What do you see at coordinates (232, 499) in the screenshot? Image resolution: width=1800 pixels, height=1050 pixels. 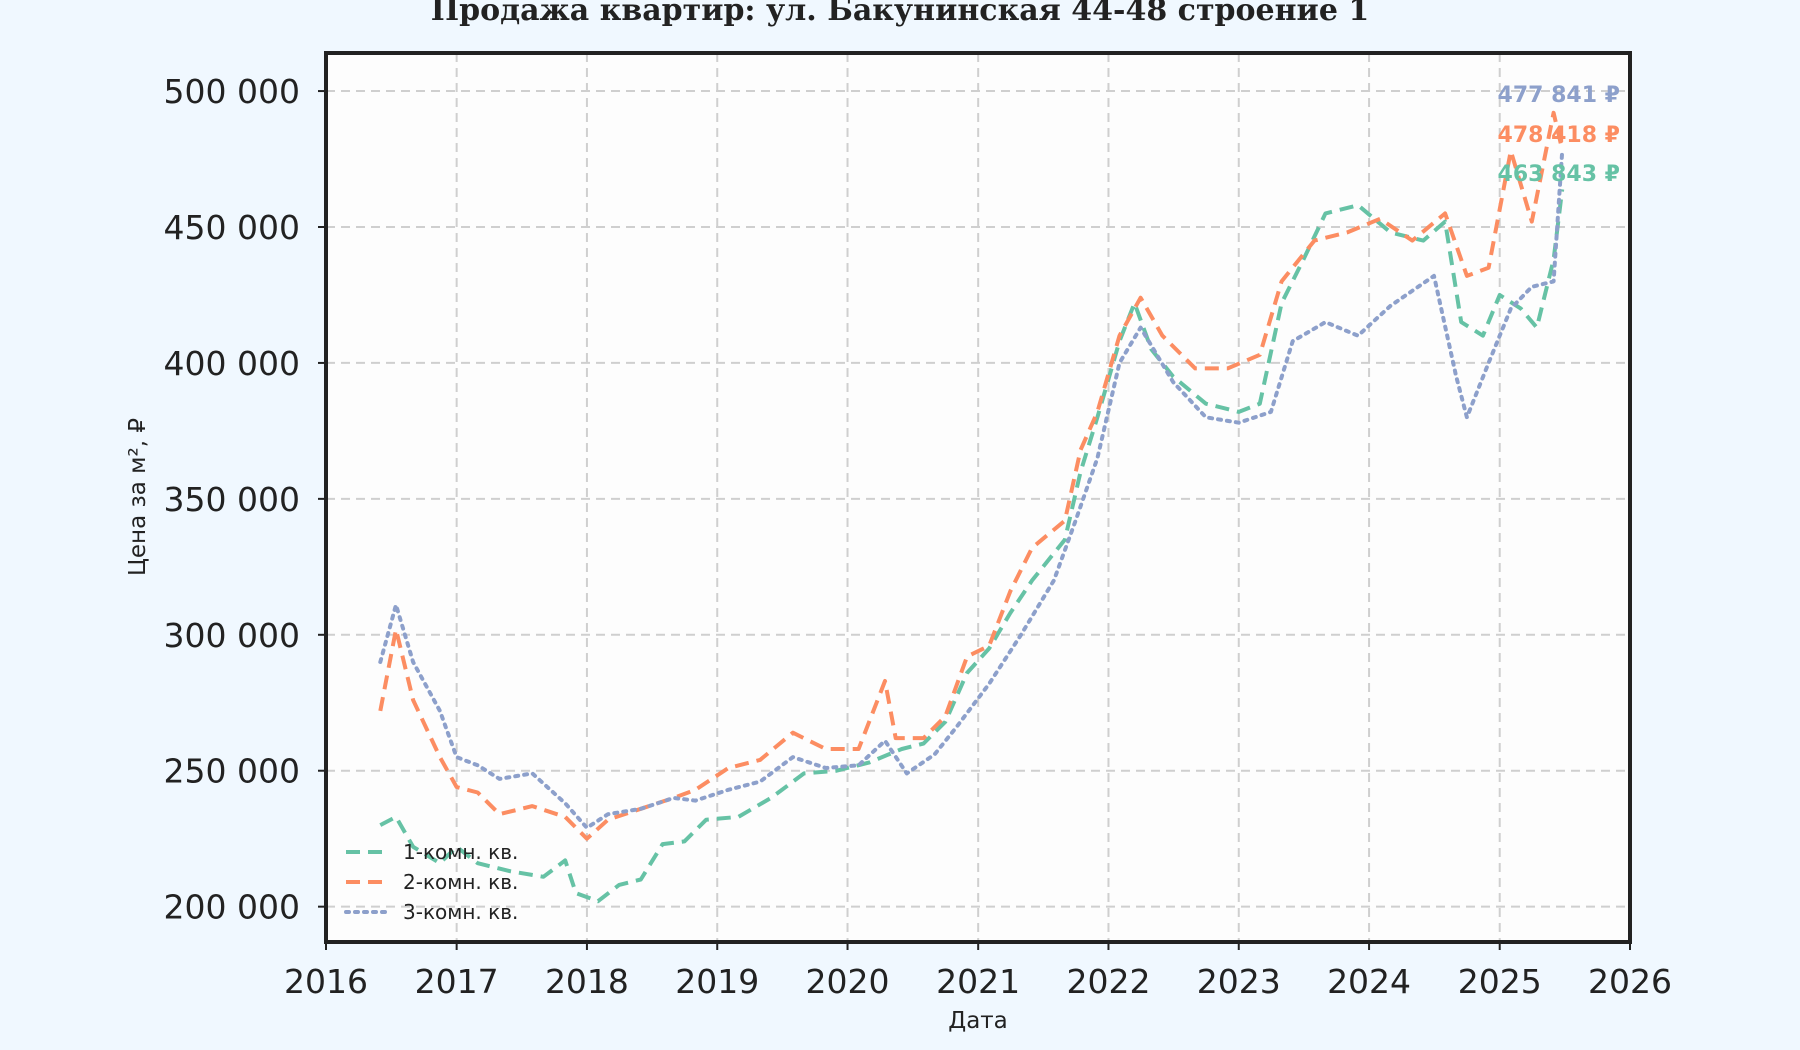 I see `y-tick-label: 350 000` at bounding box center [232, 499].